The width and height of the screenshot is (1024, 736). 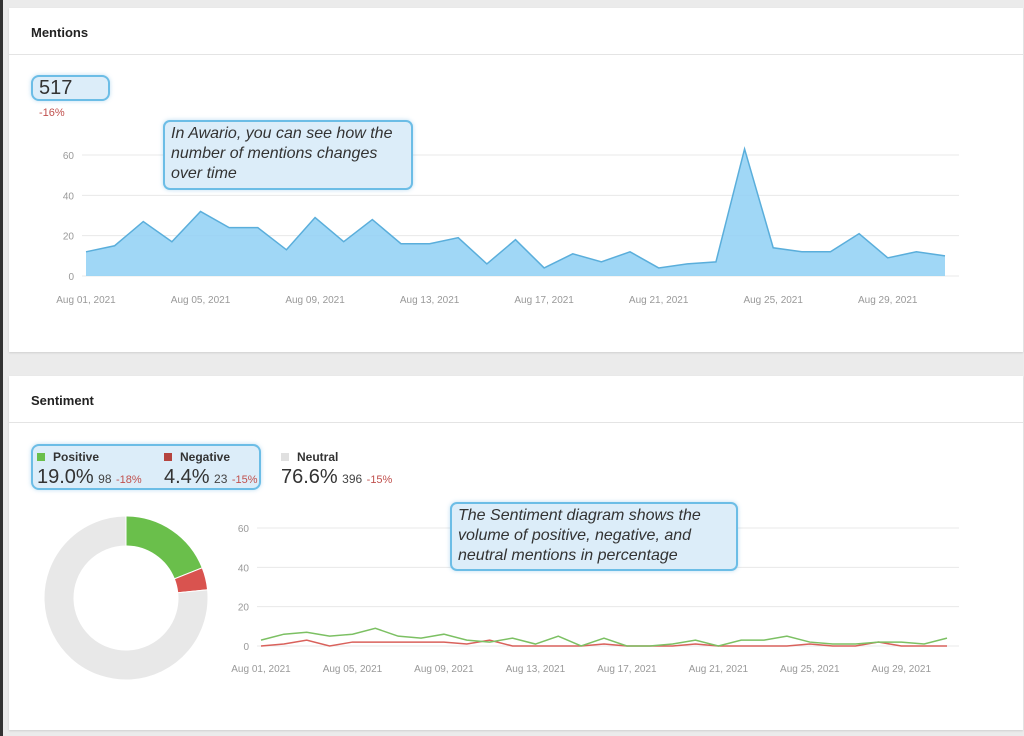 I want to click on mentions-total: 517, so click(x=56, y=88).